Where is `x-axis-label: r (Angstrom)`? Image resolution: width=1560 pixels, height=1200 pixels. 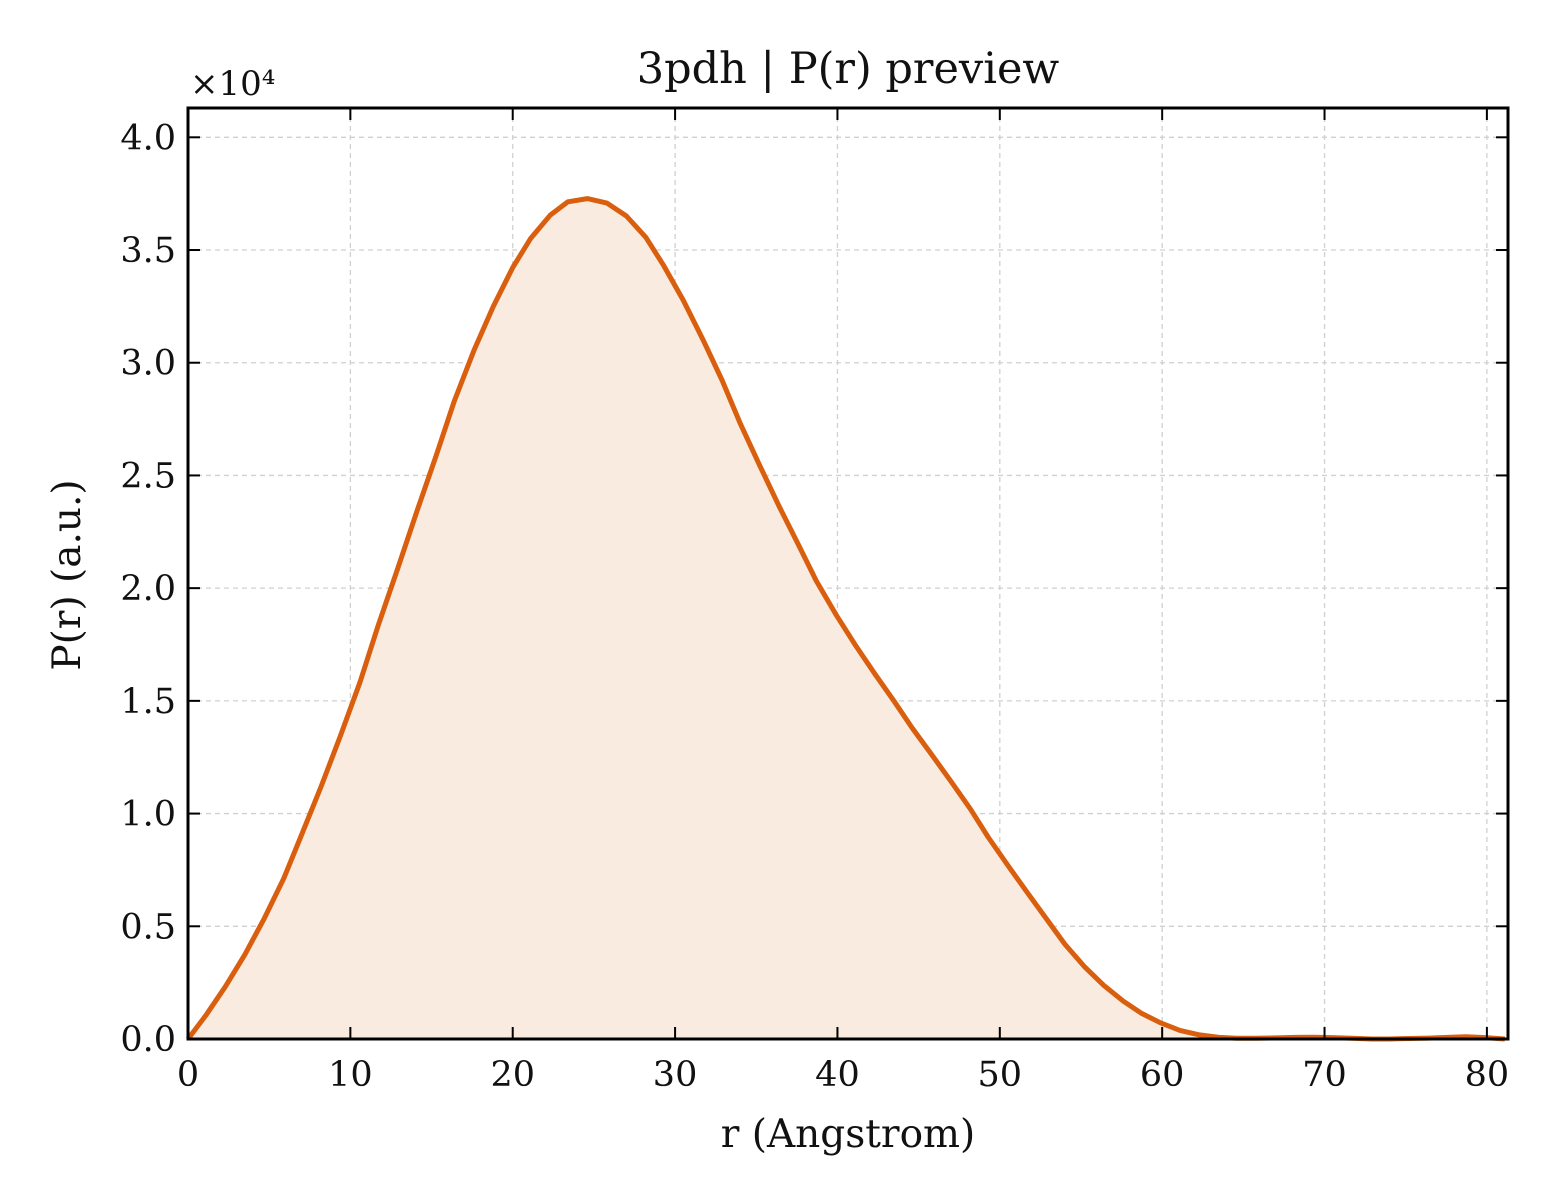 x-axis-label: r (Angstrom) is located at coordinates (848, 1134).